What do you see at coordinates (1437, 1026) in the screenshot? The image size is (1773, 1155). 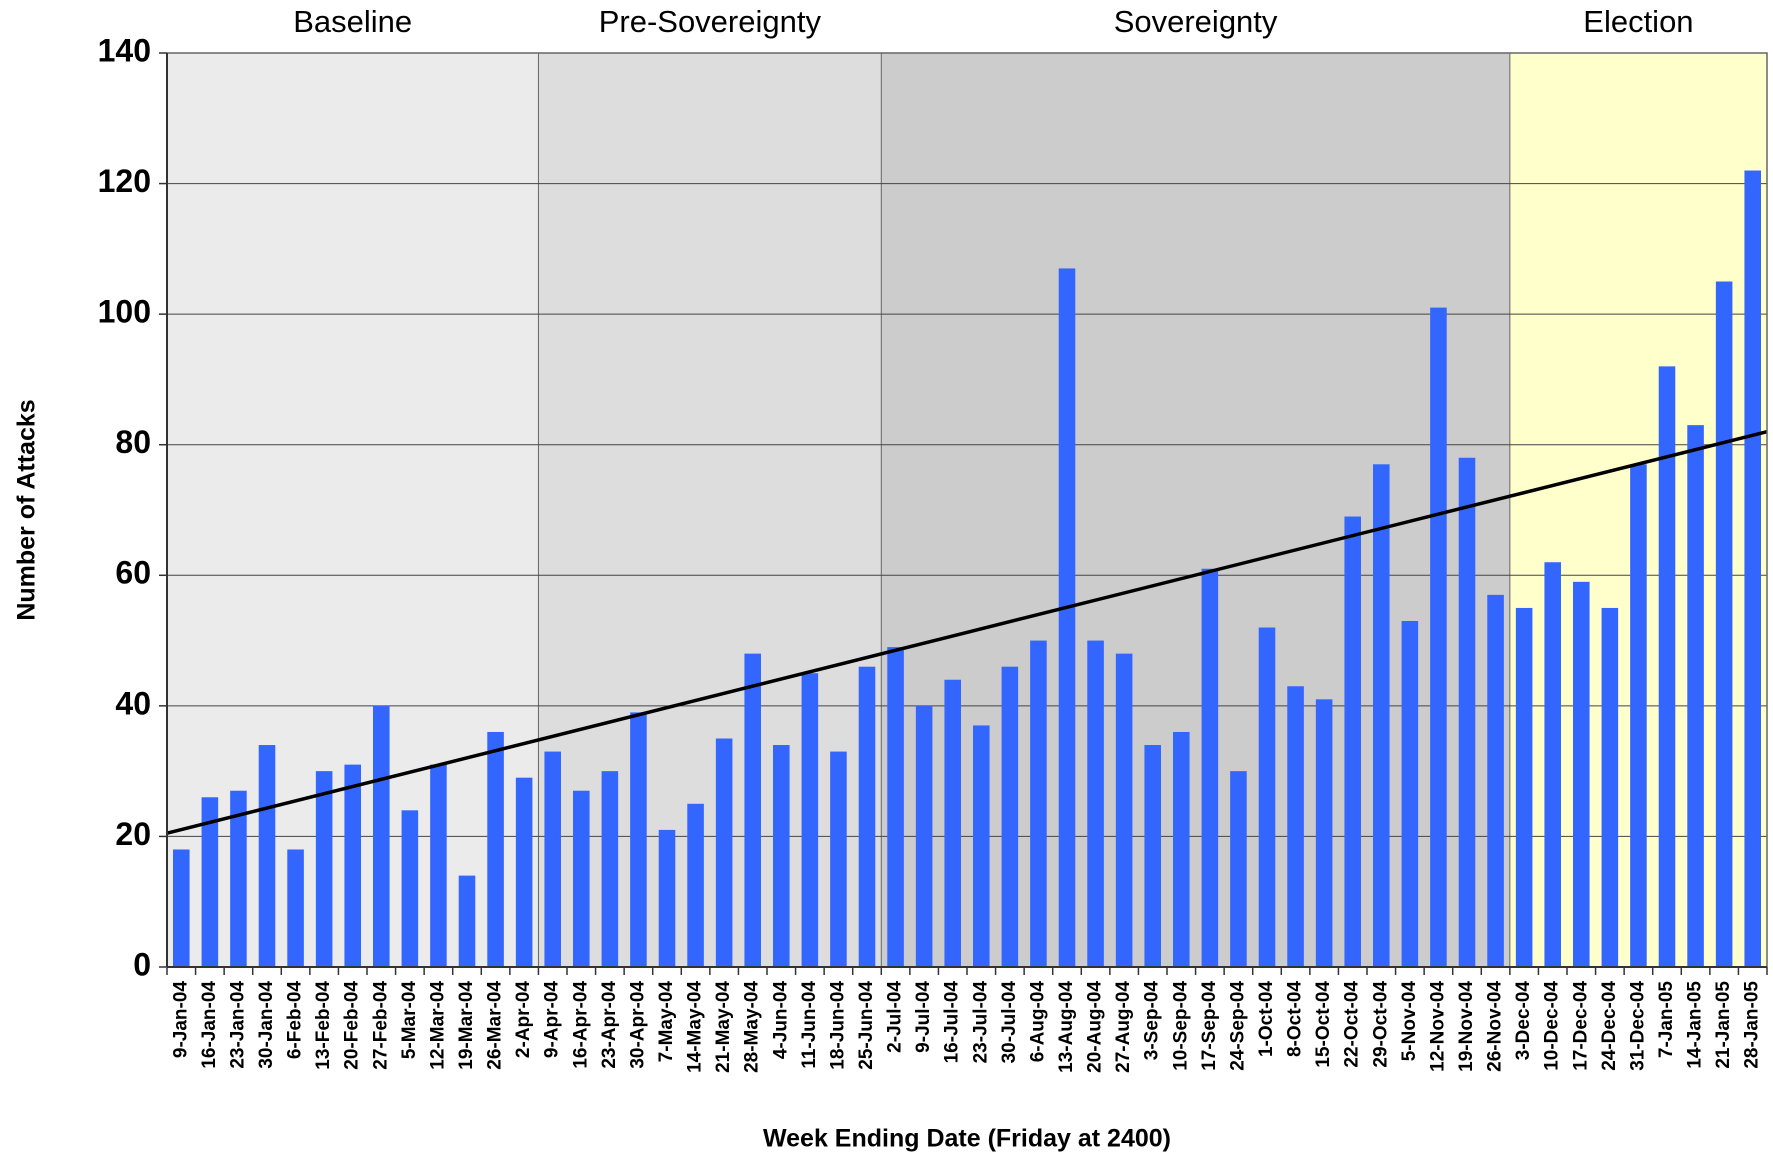 I see `x-tick-label: 12-Nov-04` at bounding box center [1437, 1026].